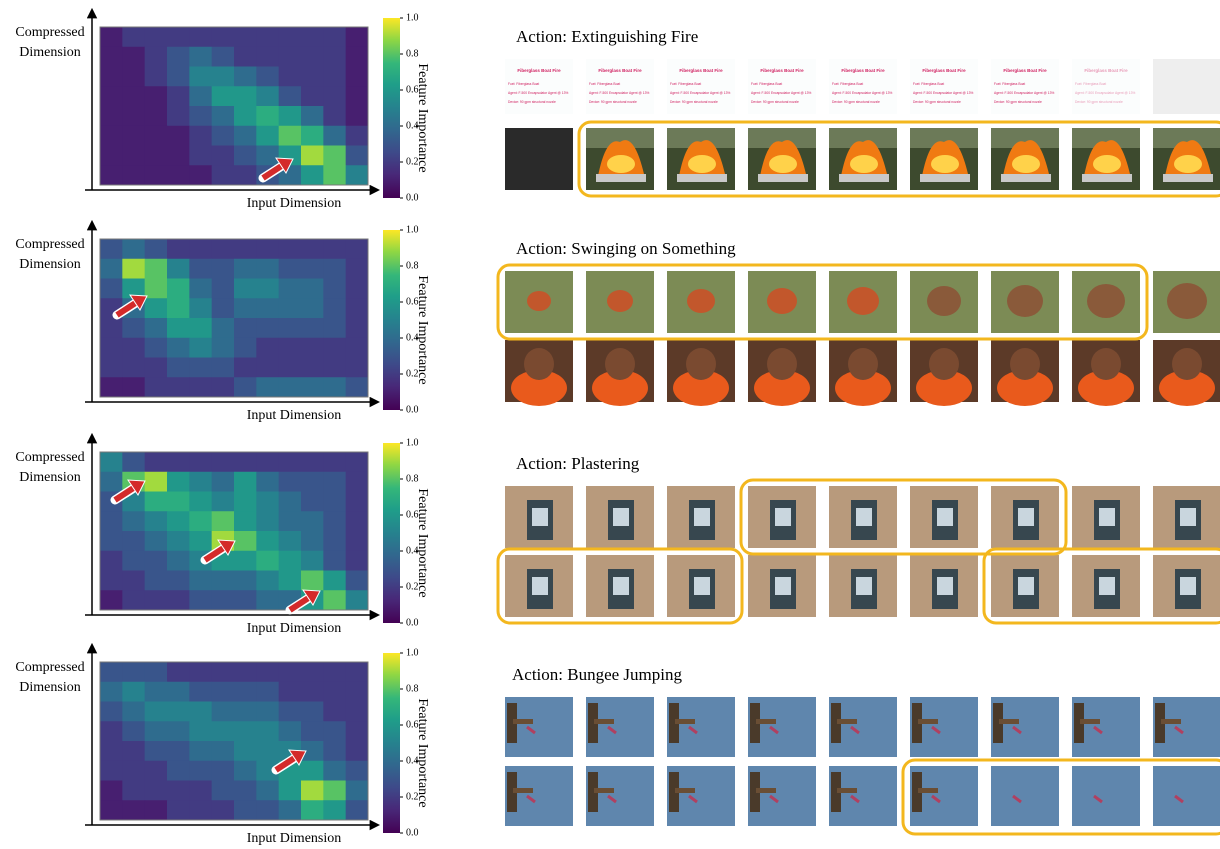  What do you see at coordinates (412, 688) in the screenshot?
I see `colorbar-tick-label: 0.8` at bounding box center [412, 688].